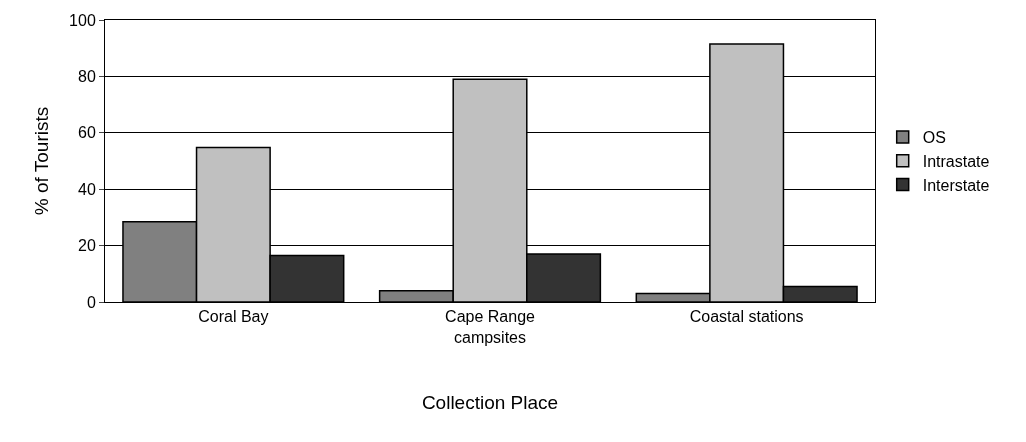 The image size is (1026, 442). I want to click on y-tick-label: 0, so click(91, 302).